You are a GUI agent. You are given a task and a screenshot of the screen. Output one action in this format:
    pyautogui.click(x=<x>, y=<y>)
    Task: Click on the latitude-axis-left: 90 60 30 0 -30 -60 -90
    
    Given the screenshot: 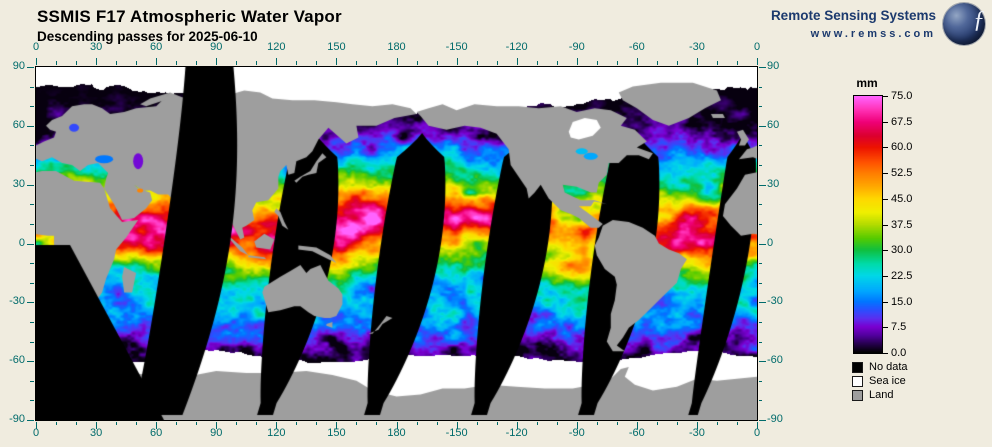 What is the action you would take?
    pyautogui.click(x=17, y=242)
    